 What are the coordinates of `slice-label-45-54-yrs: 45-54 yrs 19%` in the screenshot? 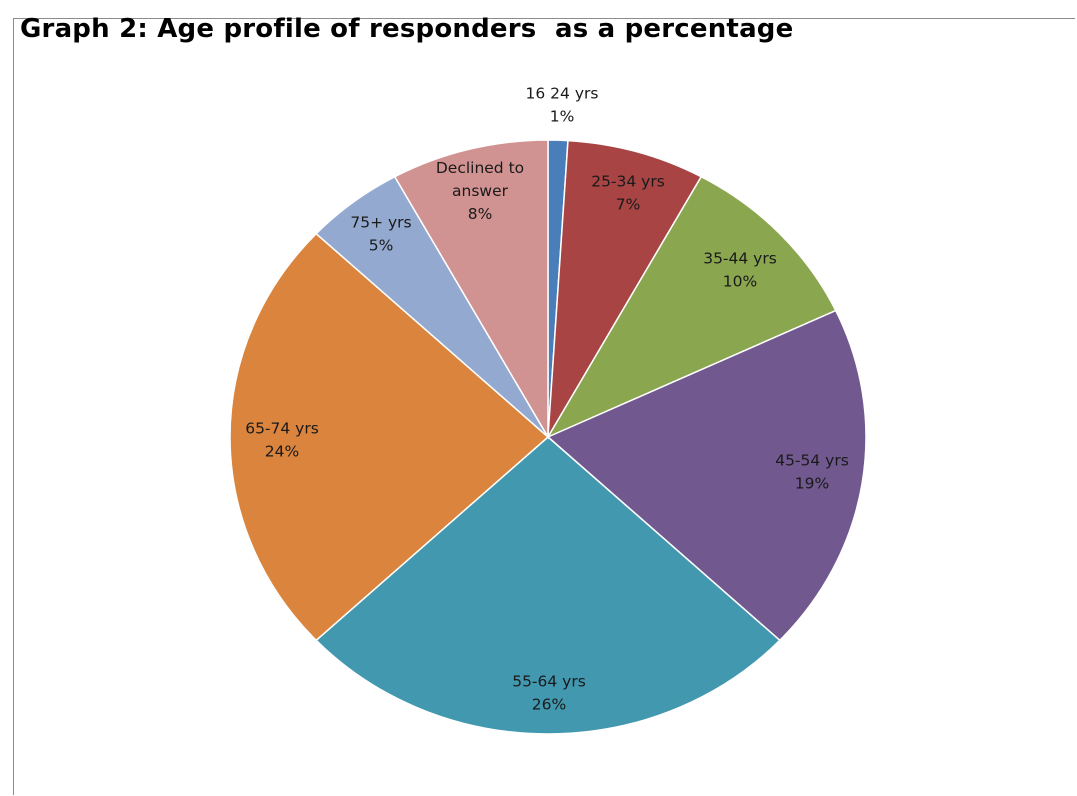 It's located at (812, 472).